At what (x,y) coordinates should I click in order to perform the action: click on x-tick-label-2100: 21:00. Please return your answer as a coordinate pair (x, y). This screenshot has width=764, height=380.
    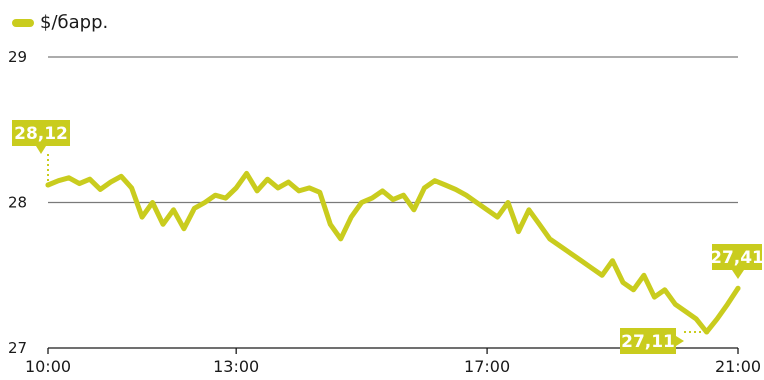
    Looking at the image, I should click on (738, 366).